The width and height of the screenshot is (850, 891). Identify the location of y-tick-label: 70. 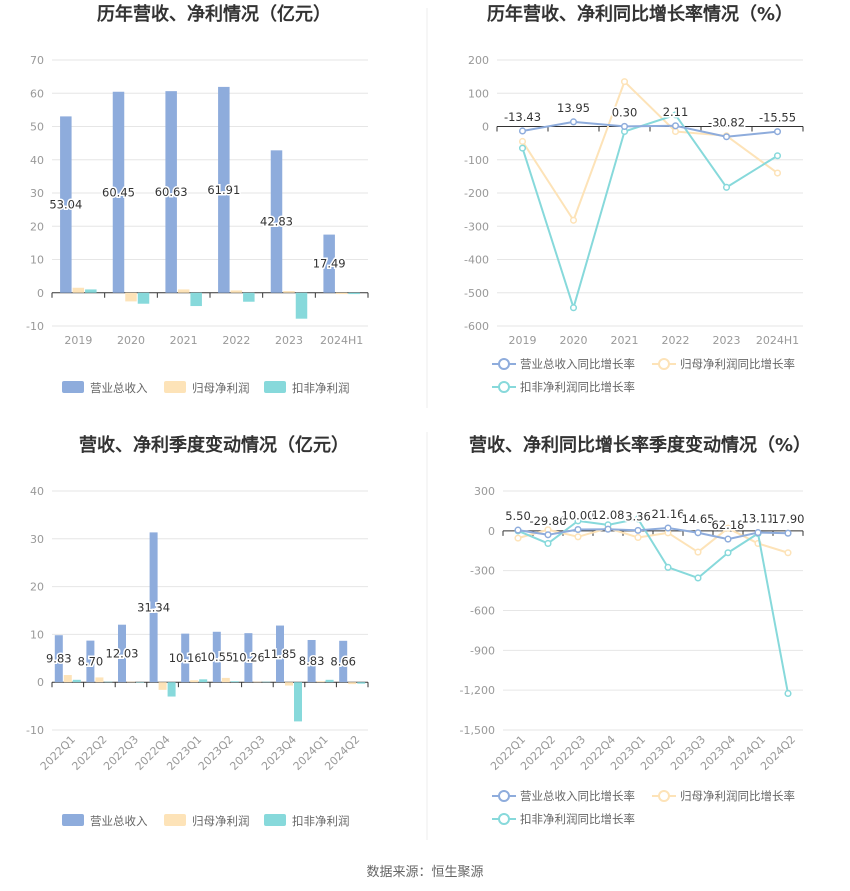
(37, 60).